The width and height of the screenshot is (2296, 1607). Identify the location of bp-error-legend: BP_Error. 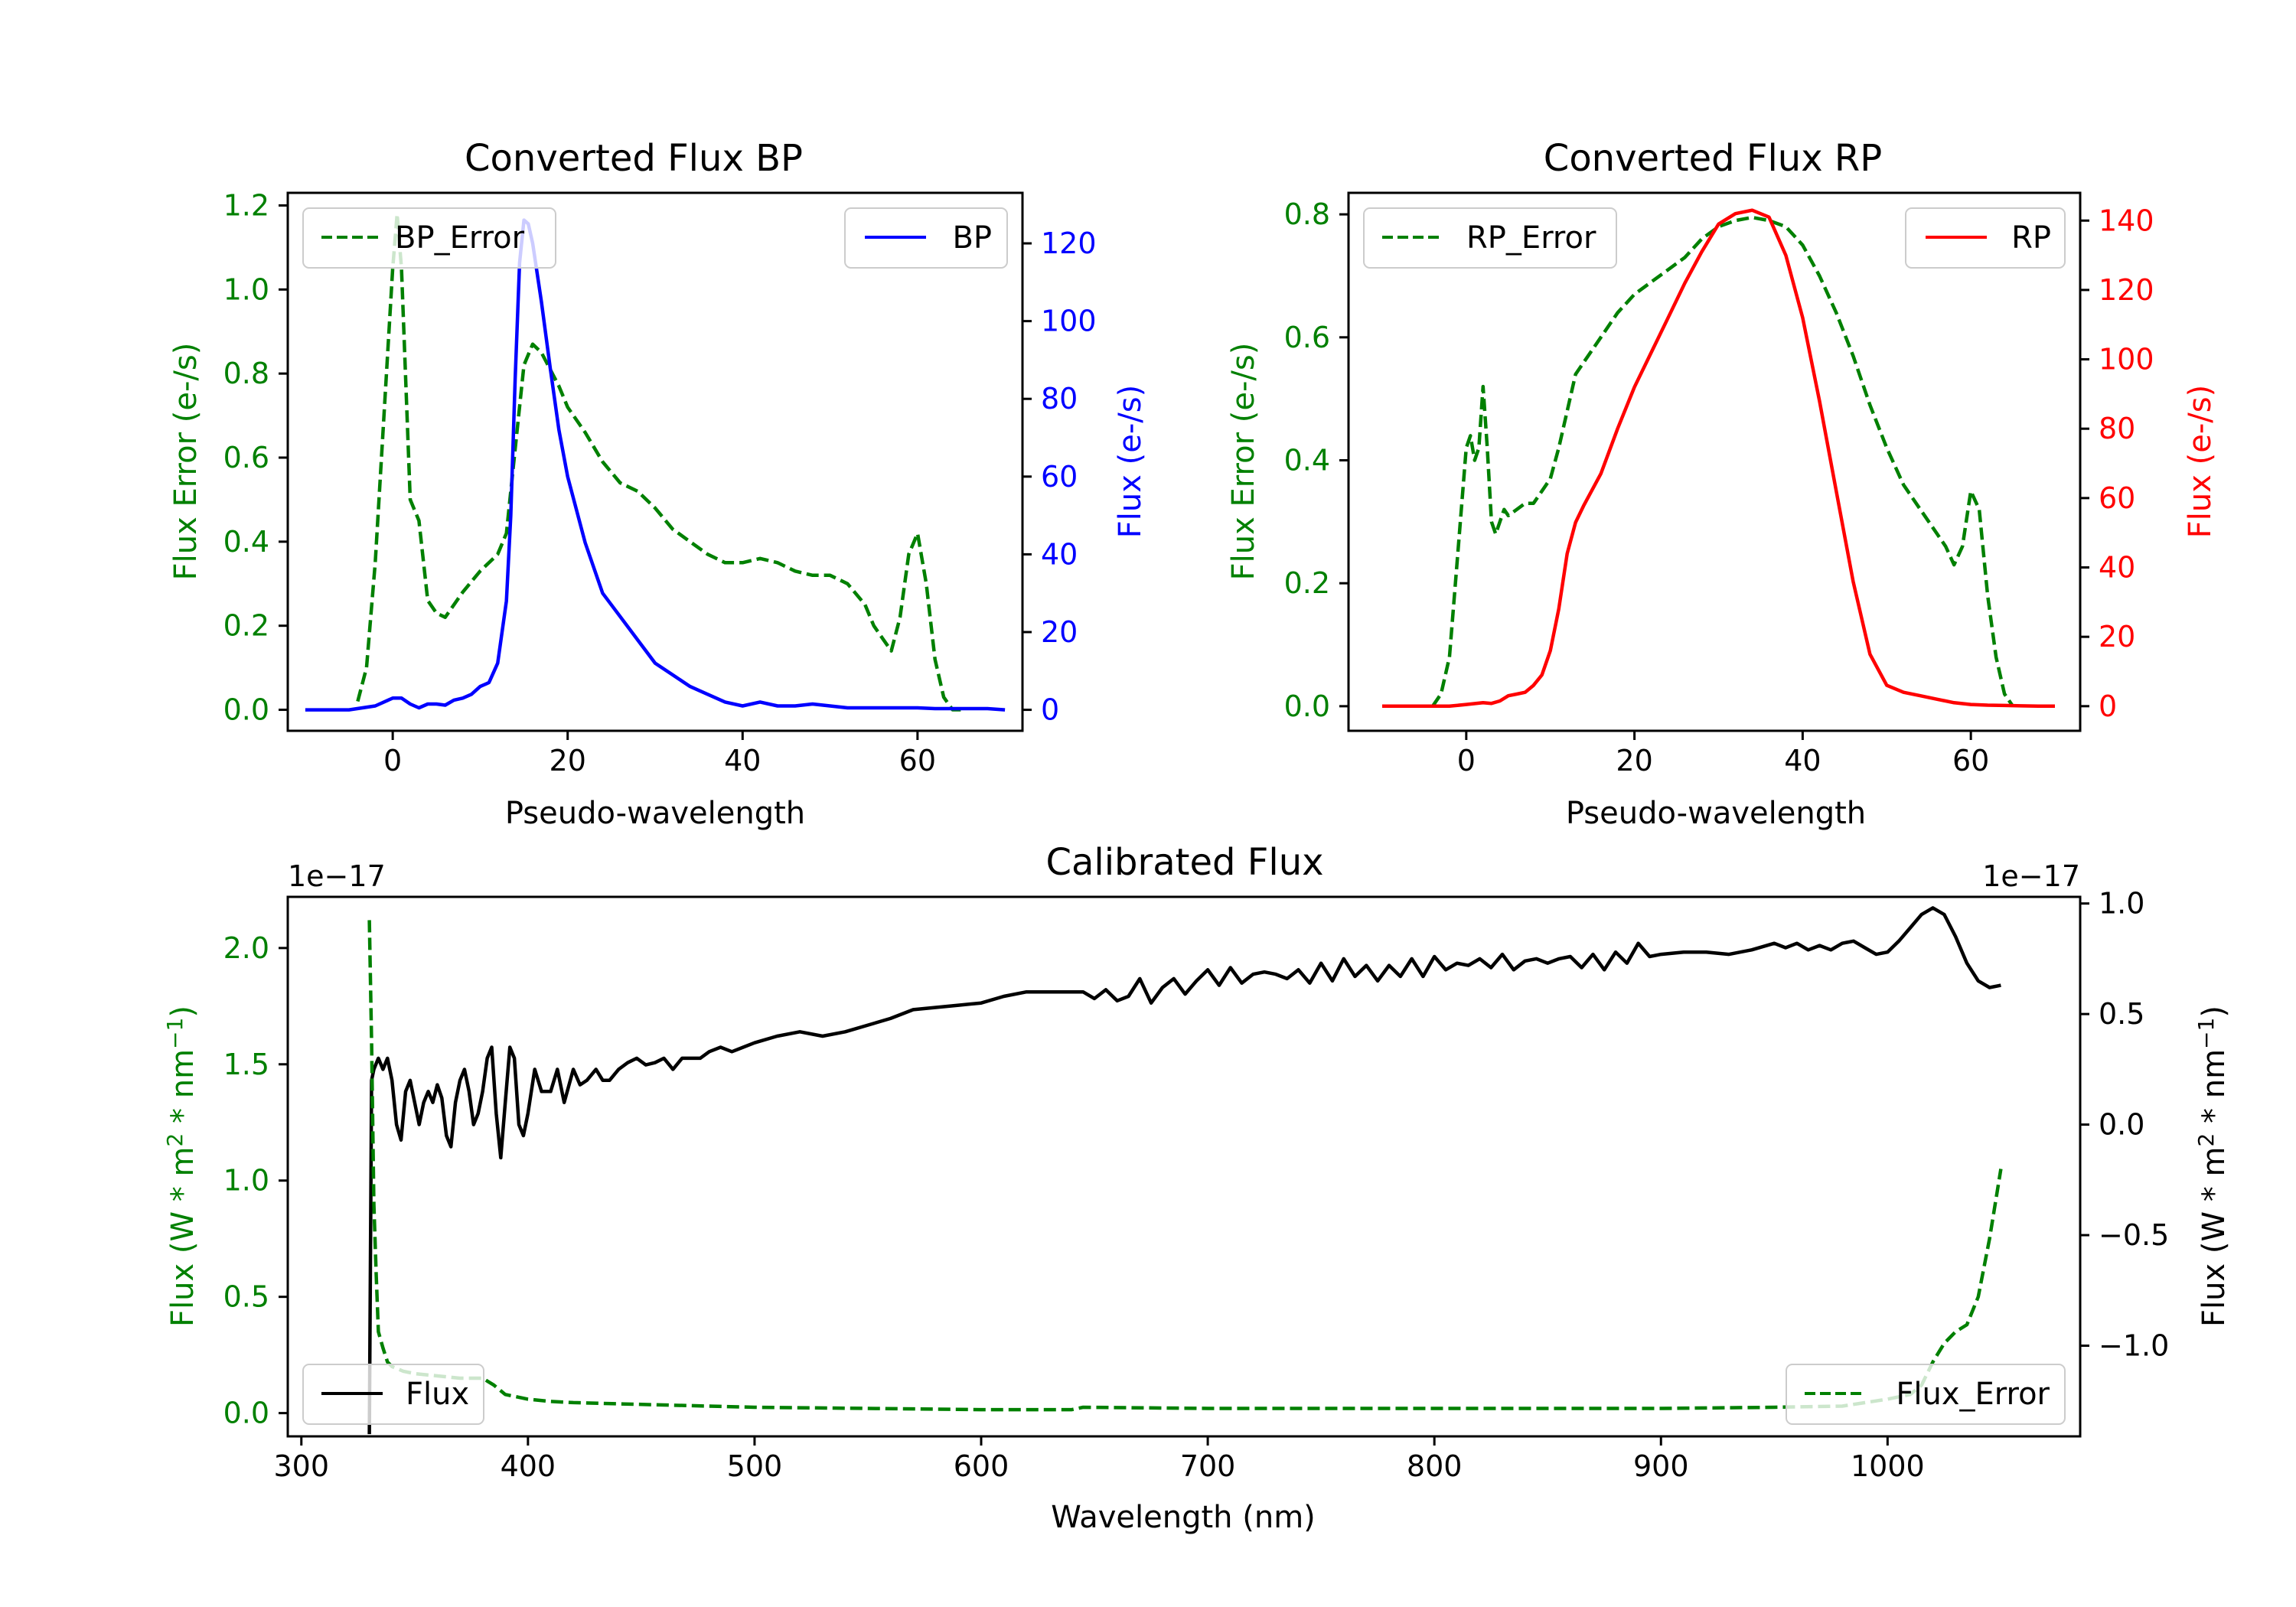
(429, 238).